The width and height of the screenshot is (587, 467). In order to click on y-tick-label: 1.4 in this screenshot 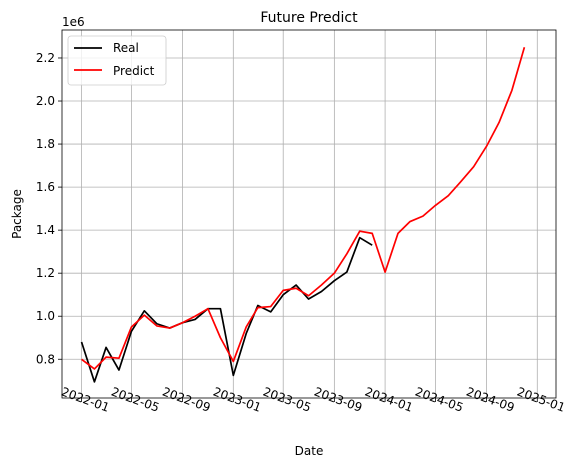, I will do `click(45, 230)`.